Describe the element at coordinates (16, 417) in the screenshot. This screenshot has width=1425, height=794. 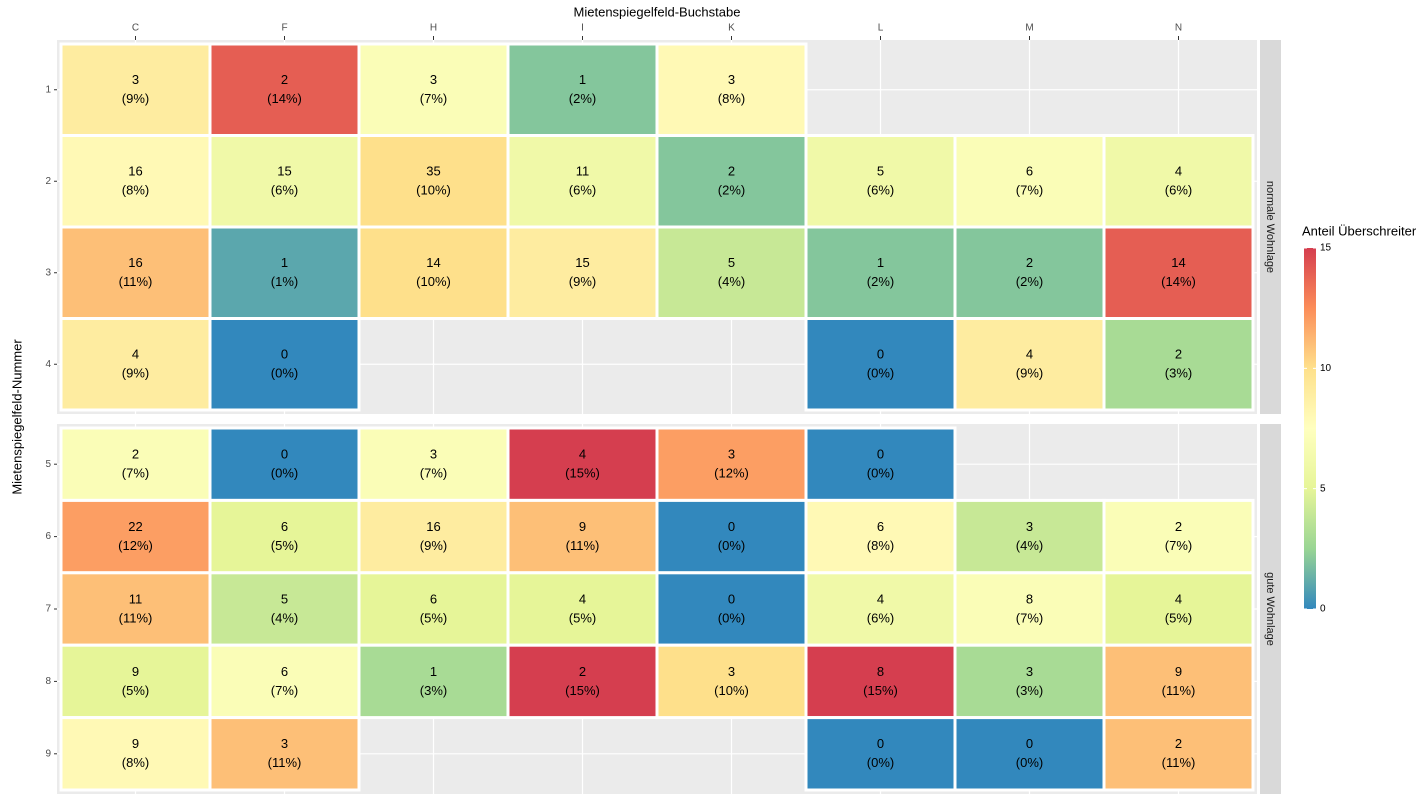
I see `y-axis-title: Mietenspiegelfeld-Nummer` at that location.